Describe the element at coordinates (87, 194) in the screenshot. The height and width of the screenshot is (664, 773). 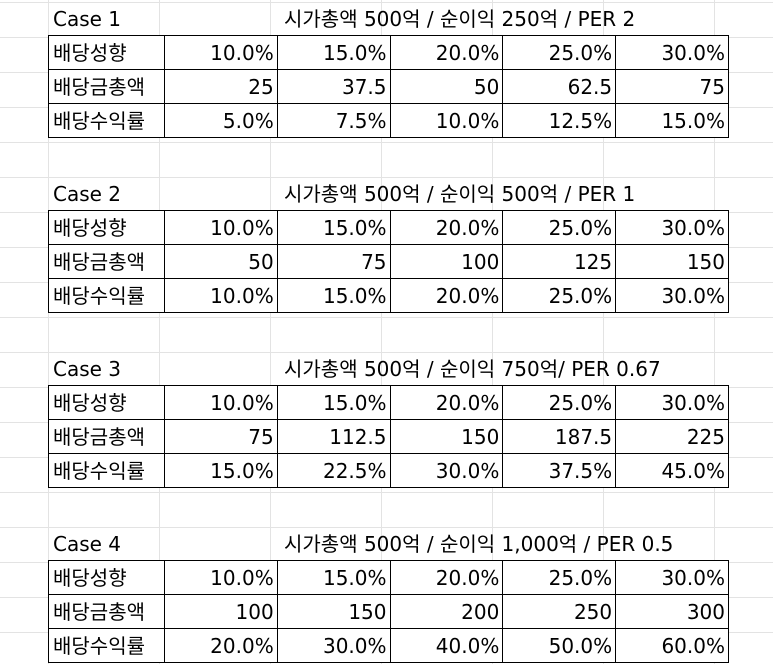
I see `case-label: Case 2` at that location.